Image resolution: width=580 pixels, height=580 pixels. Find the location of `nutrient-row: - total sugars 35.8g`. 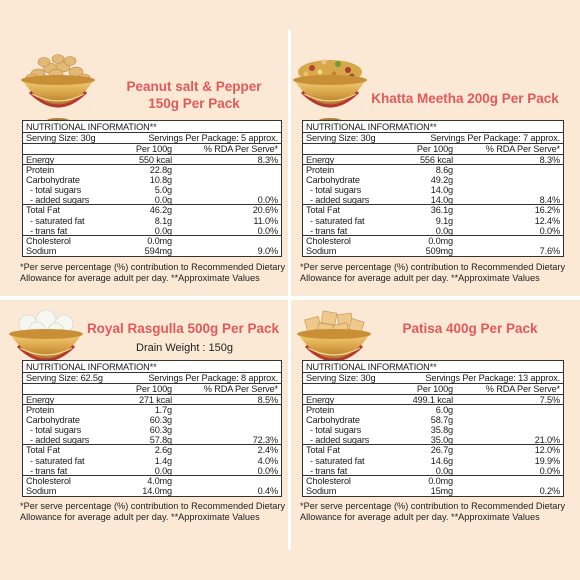

nutrient-row: - total sugars 35.8g is located at coordinates (433, 430).